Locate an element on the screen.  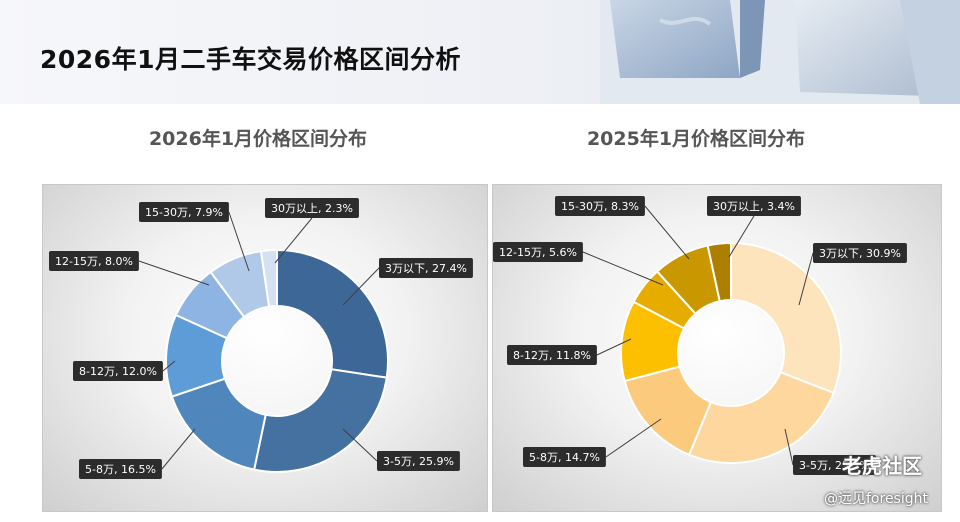
chart-title-2026: 2026年1月价格区间分布 is located at coordinates (258, 139).